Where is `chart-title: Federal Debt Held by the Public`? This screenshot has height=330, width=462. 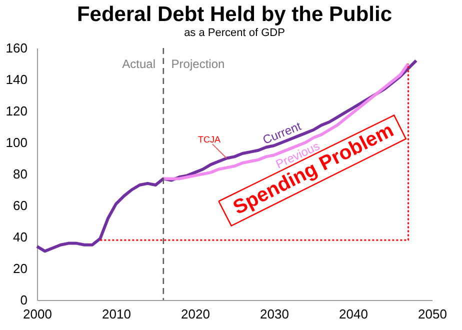 chart-title: Federal Debt Held by the Public is located at coordinates (234, 14).